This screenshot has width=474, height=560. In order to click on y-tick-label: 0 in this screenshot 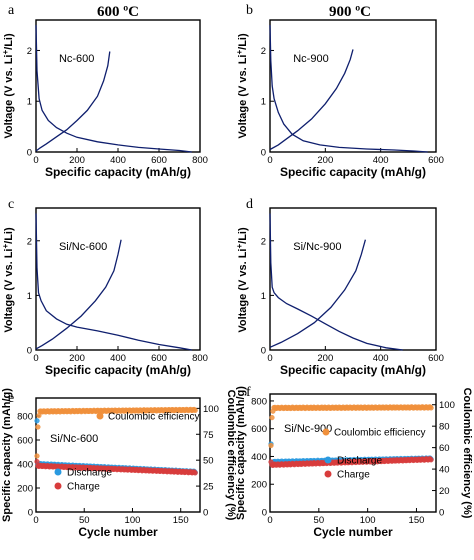, I will do `click(29, 351)`.